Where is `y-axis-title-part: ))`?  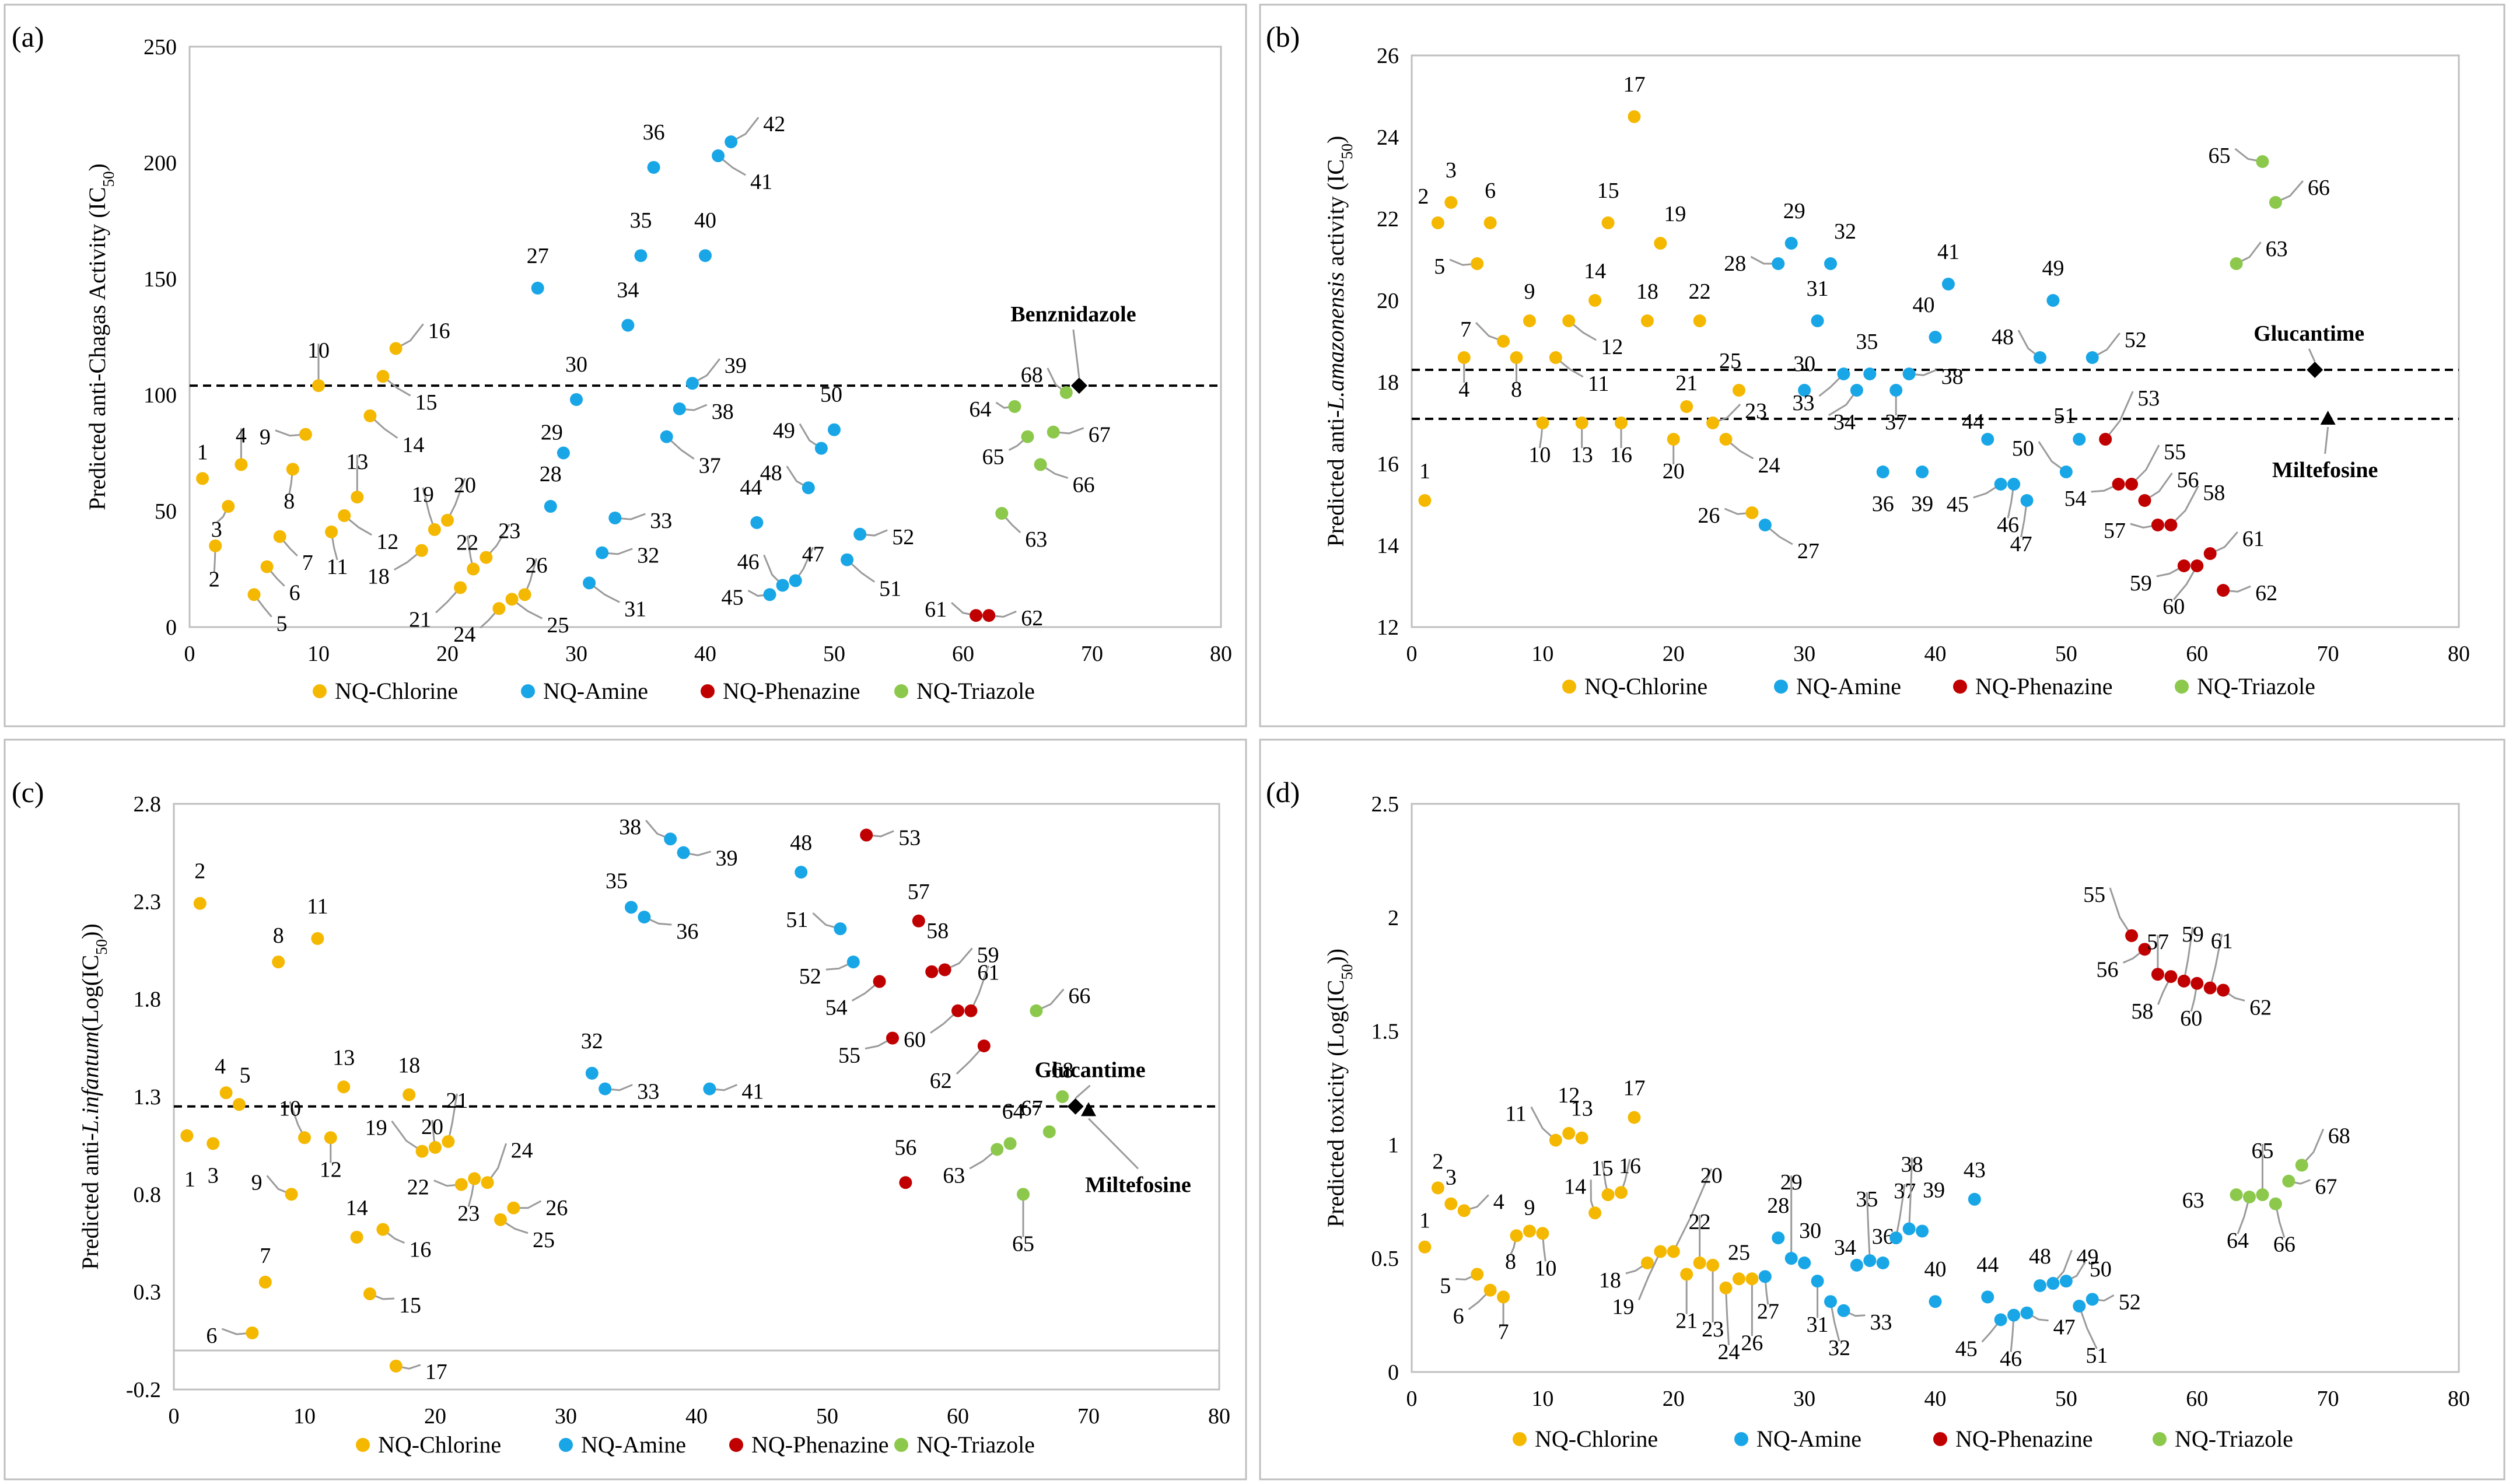
y-axis-title-part: )) is located at coordinates (1335, 956).